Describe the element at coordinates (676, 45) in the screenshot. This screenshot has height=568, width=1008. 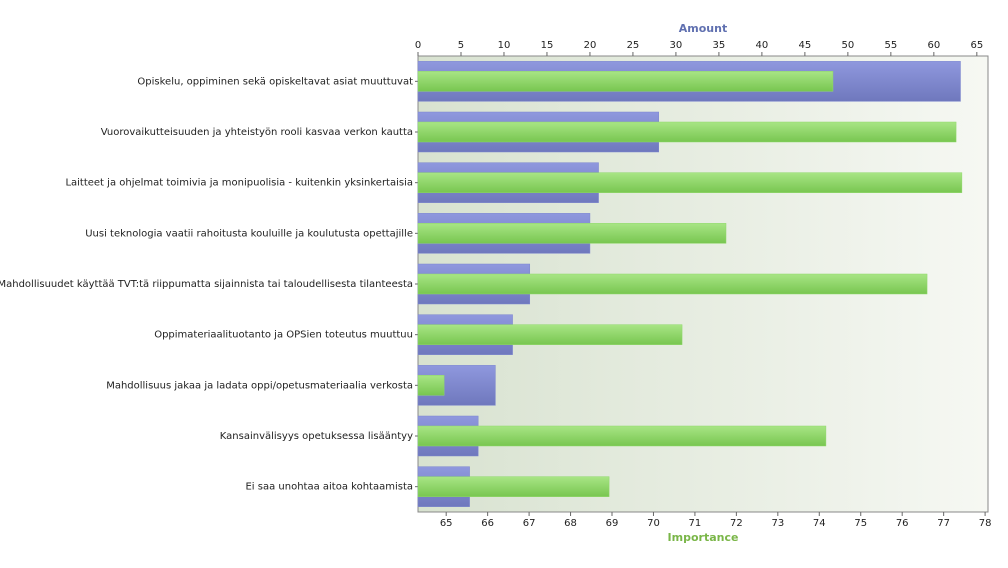
I see `x2-tick-label: 30` at that location.